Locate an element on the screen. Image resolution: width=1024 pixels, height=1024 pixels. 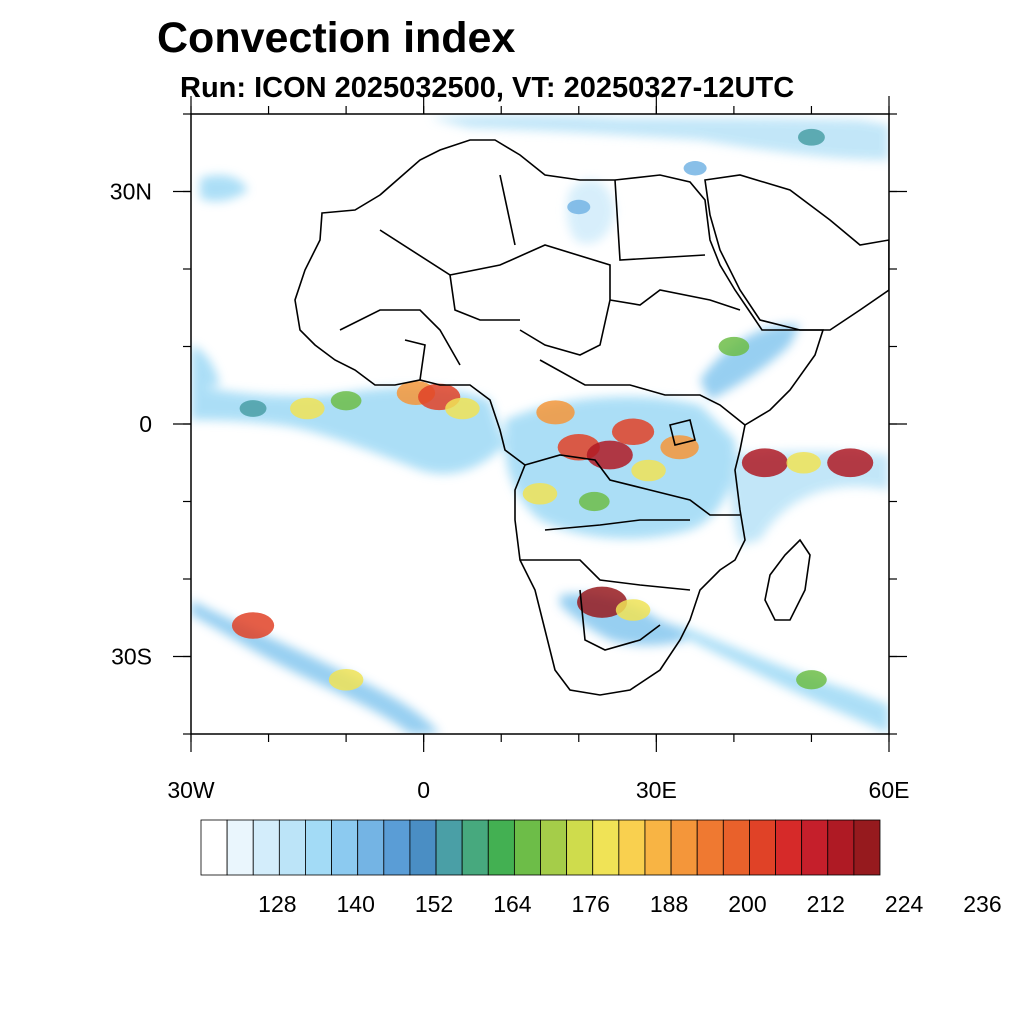
band-south-indian-front is located at coordinates (784, 679).